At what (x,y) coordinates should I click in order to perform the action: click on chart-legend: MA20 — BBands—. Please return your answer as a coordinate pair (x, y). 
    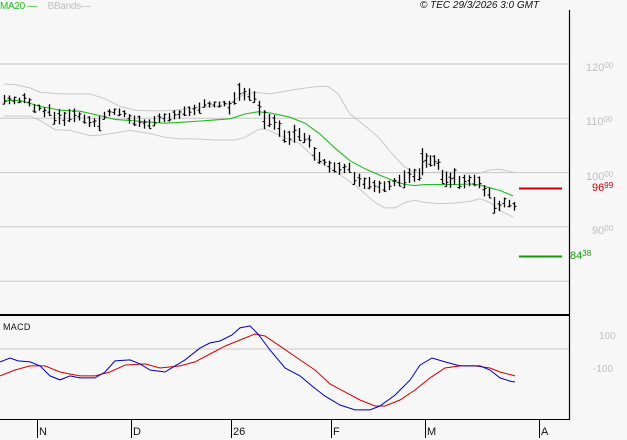
    Looking at the image, I should click on (45, 6).